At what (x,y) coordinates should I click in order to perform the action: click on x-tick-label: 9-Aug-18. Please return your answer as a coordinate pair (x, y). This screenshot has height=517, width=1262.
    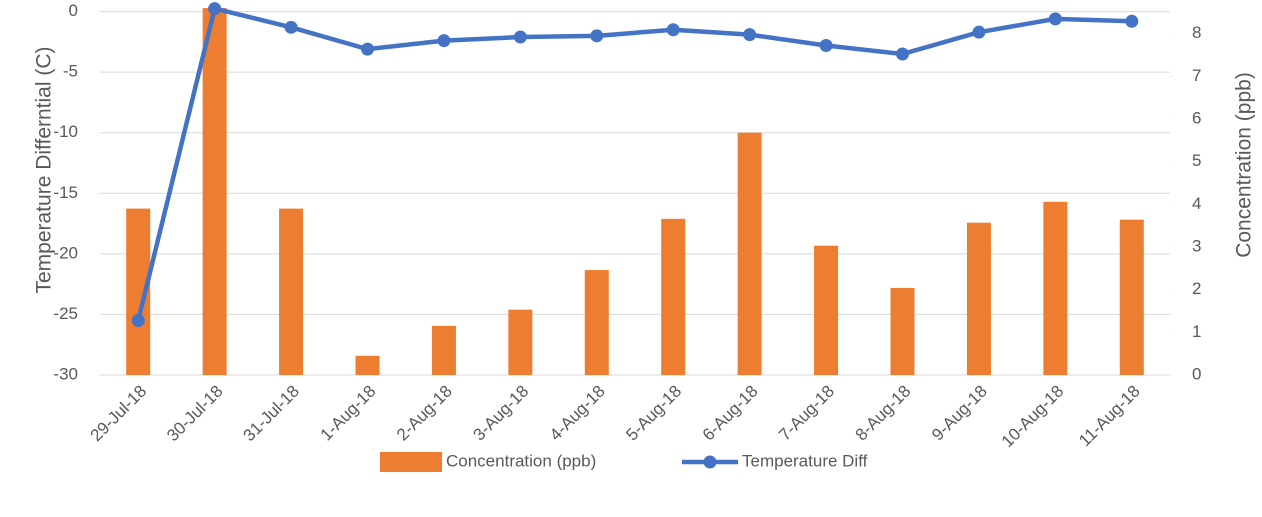
    Looking at the image, I should click on (959, 413).